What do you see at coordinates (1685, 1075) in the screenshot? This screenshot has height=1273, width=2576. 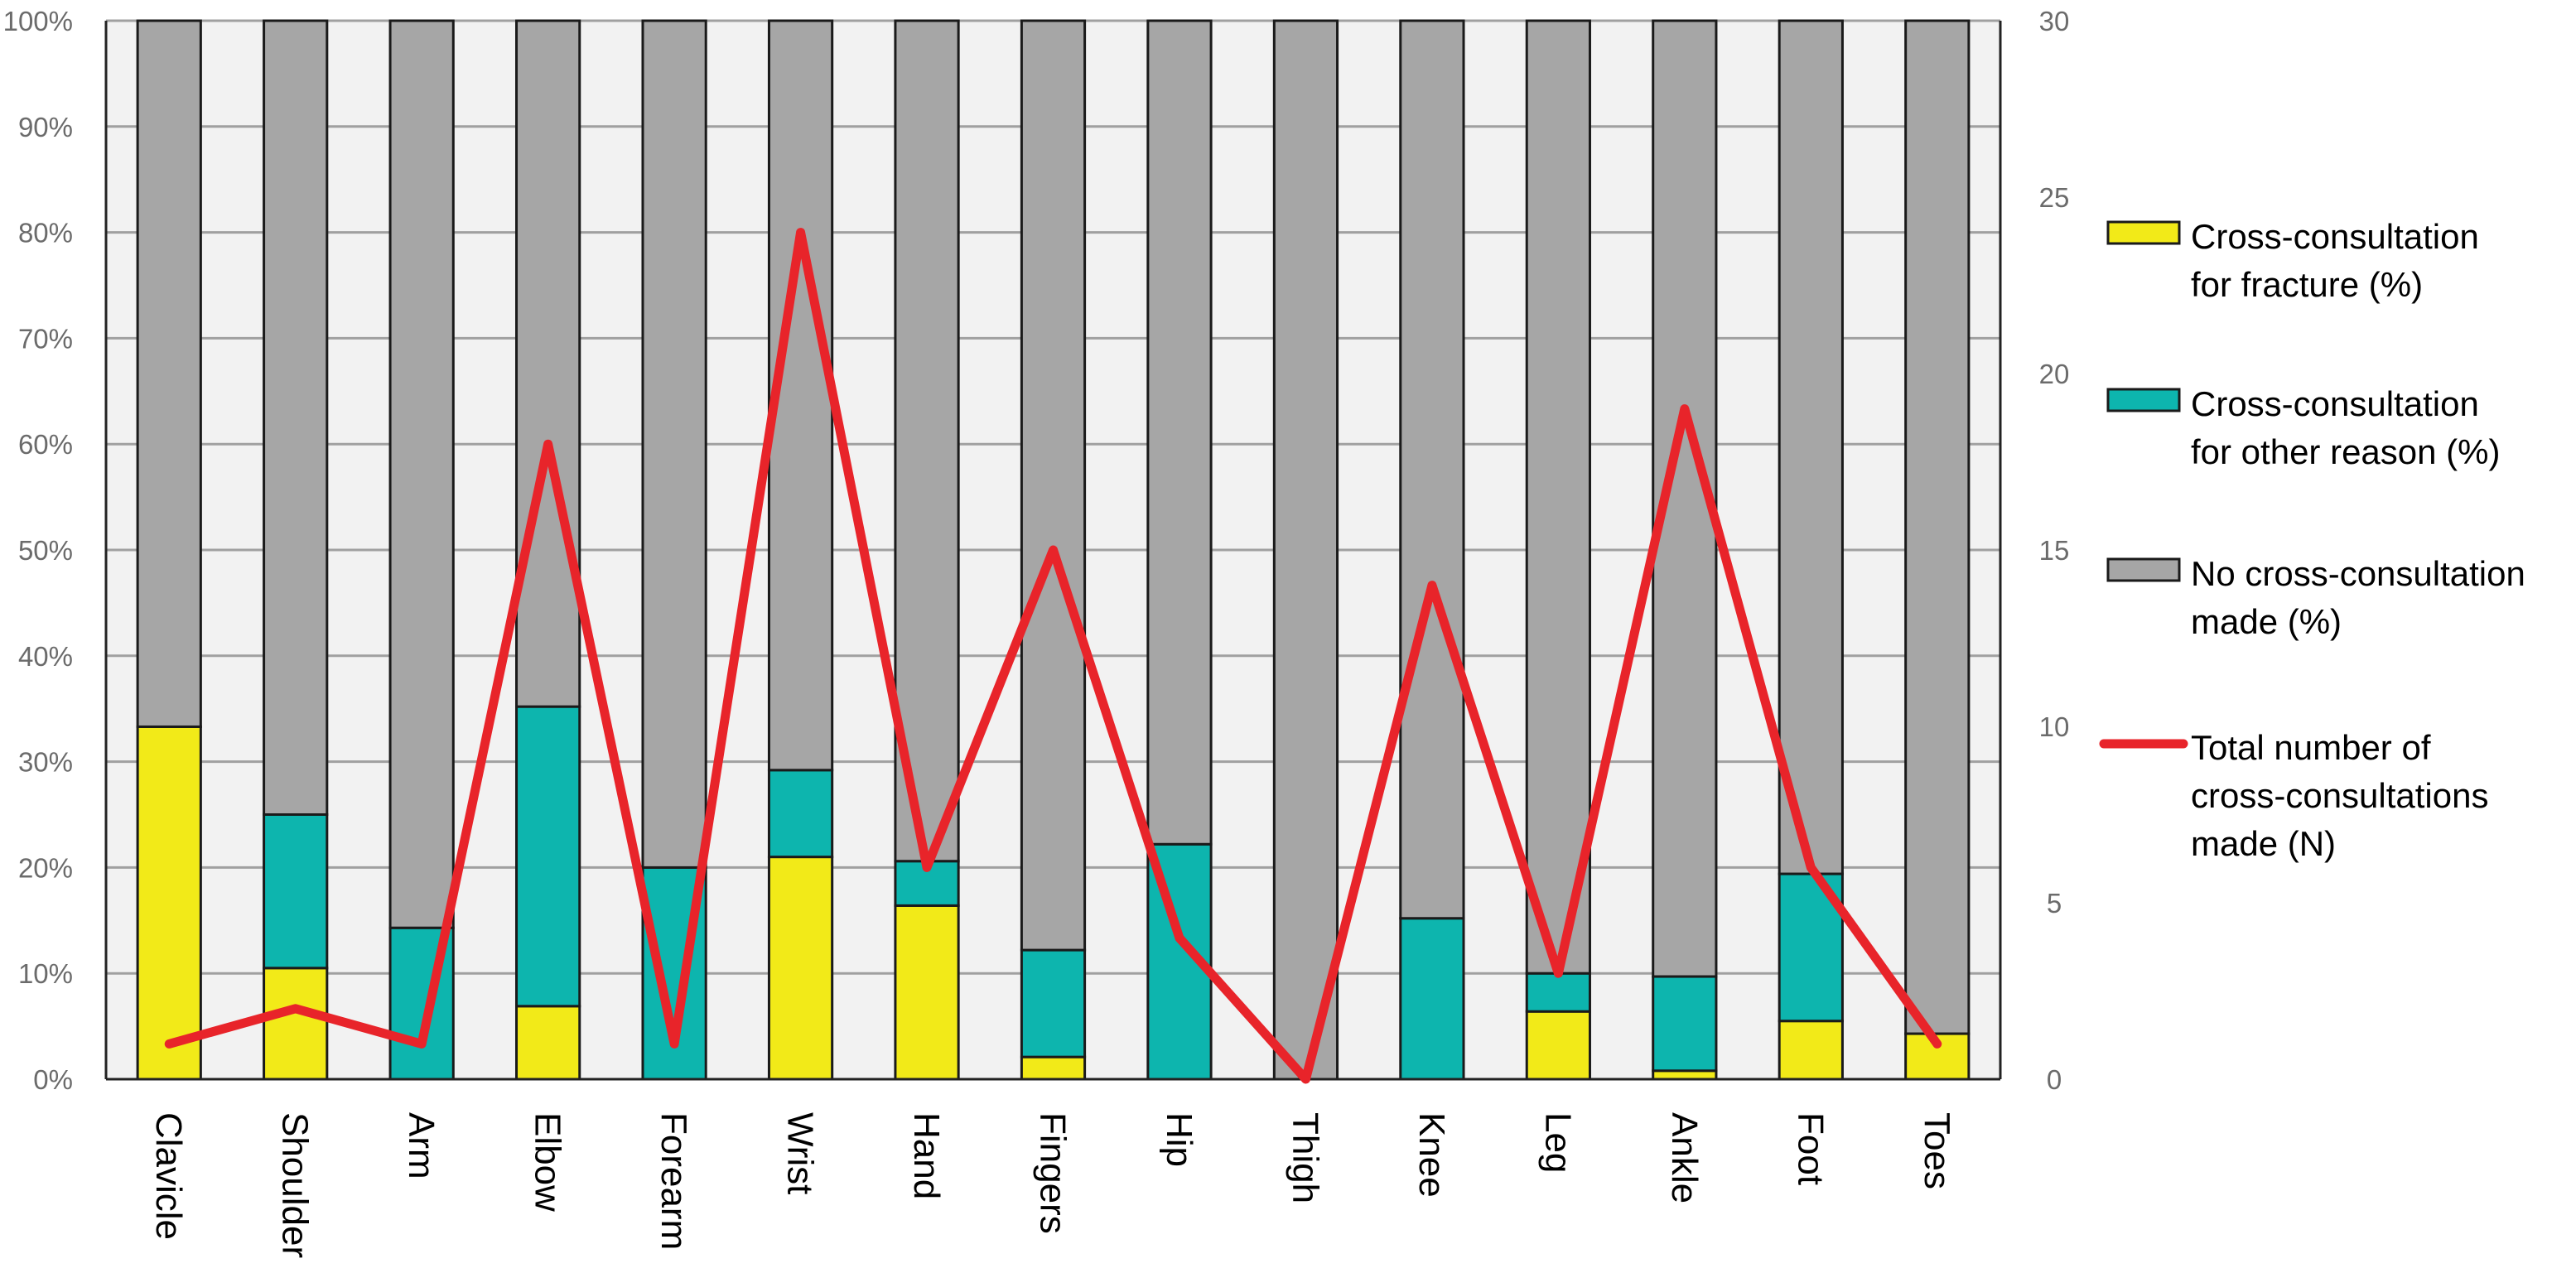 I see `bar-segment-ankle-cross-consultation-for-fracture` at bounding box center [1685, 1075].